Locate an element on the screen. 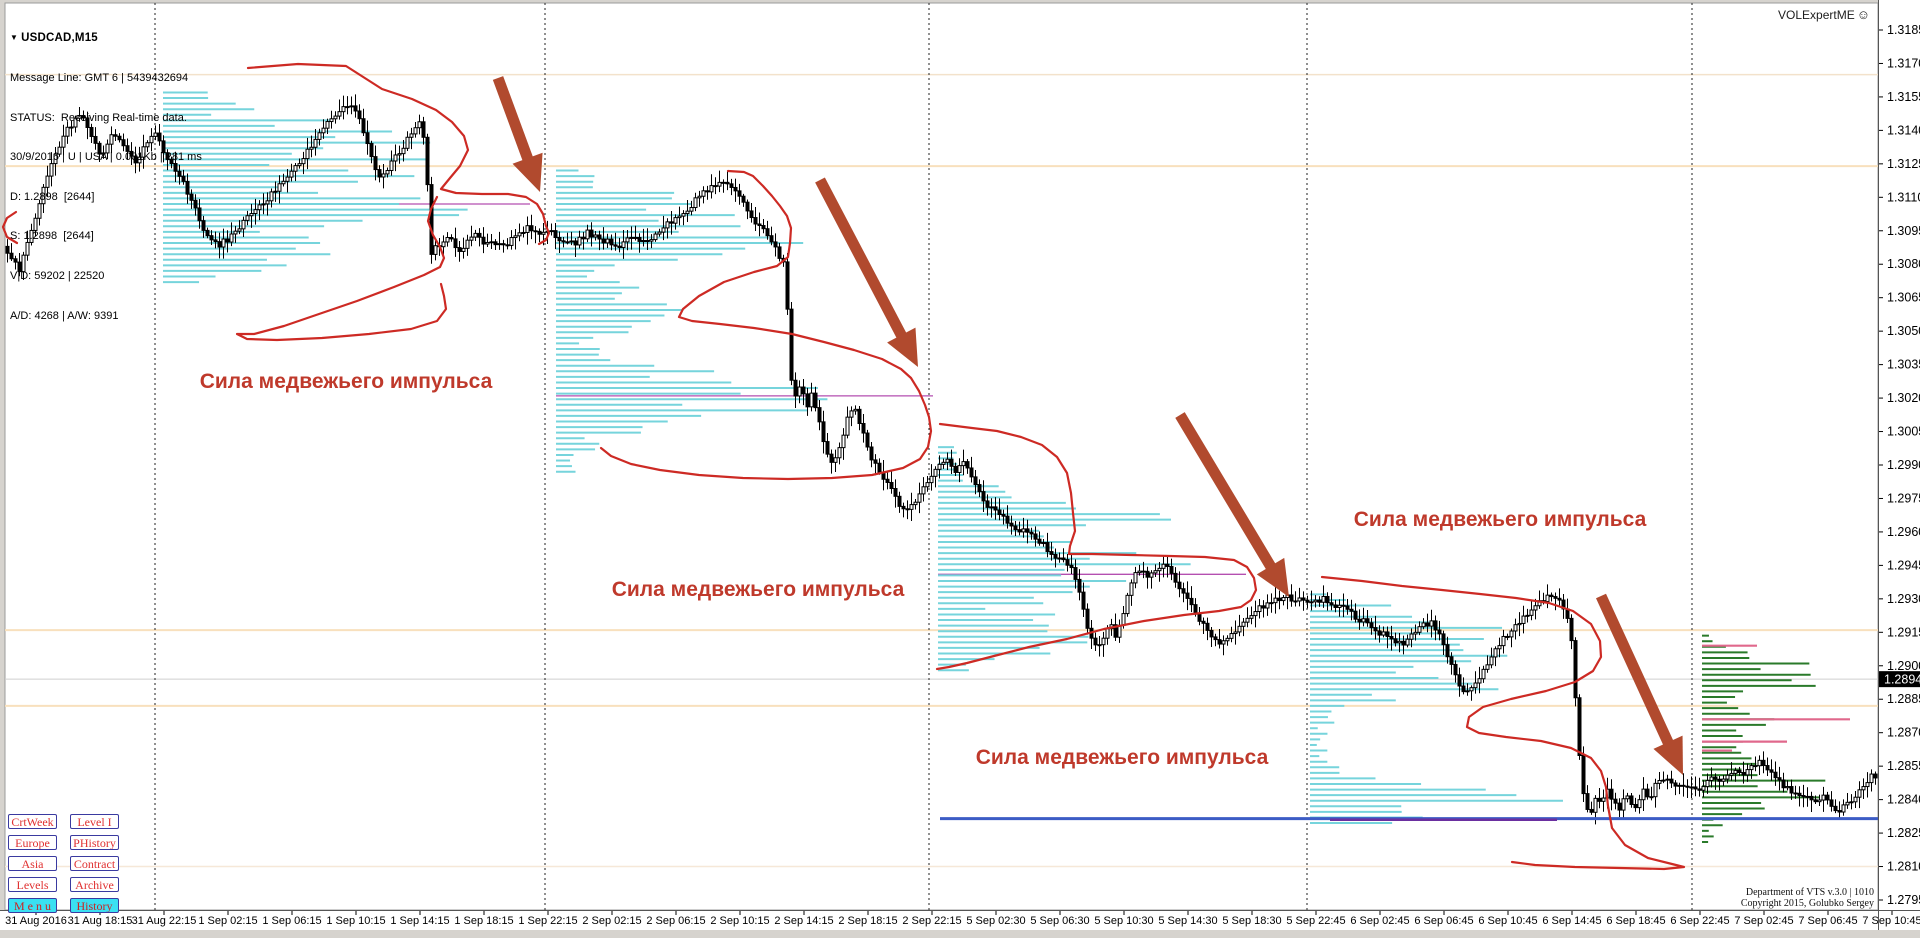 The width and height of the screenshot is (1920, 938). time-tick-label: 5 Sep 06:30 is located at coordinates (1059, 921).